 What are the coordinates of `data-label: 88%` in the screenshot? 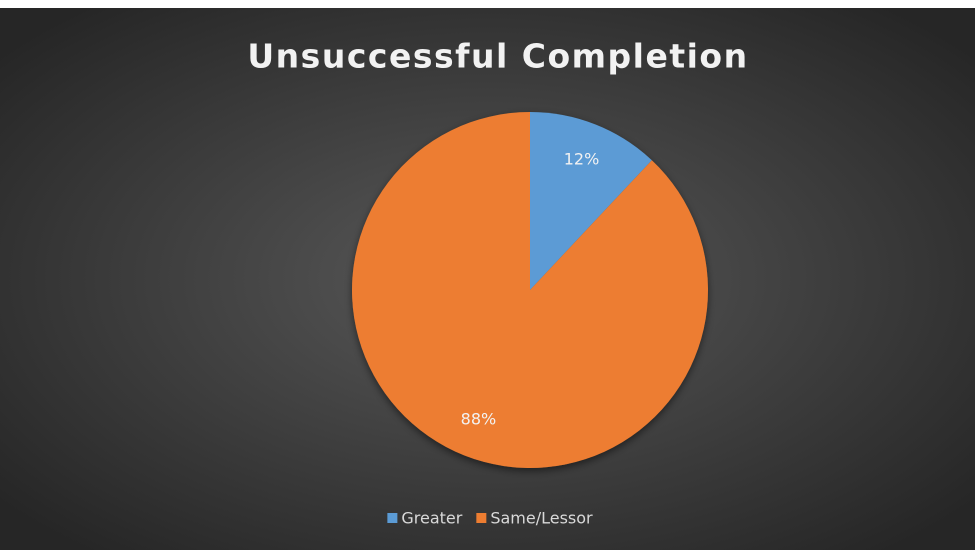 It's located at (479, 419).